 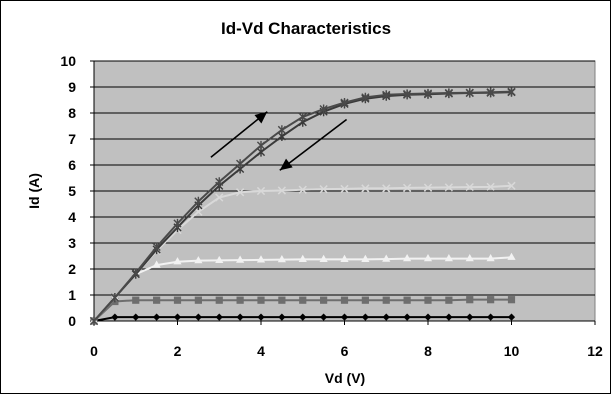 What do you see at coordinates (72, 139) in the screenshot?
I see `y-tick-label: 7` at bounding box center [72, 139].